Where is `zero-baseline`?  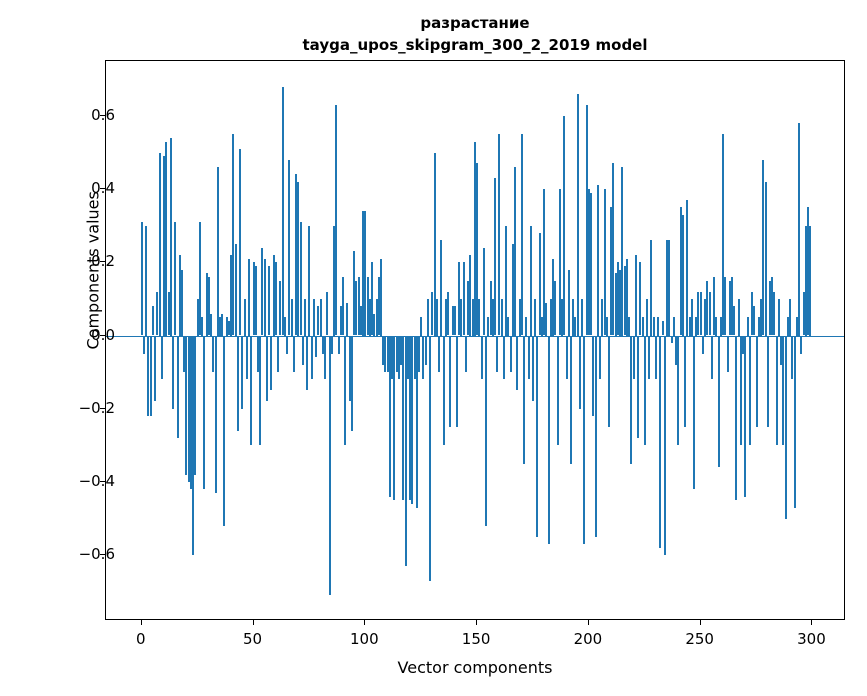 zero-baseline is located at coordinates (475, 336).